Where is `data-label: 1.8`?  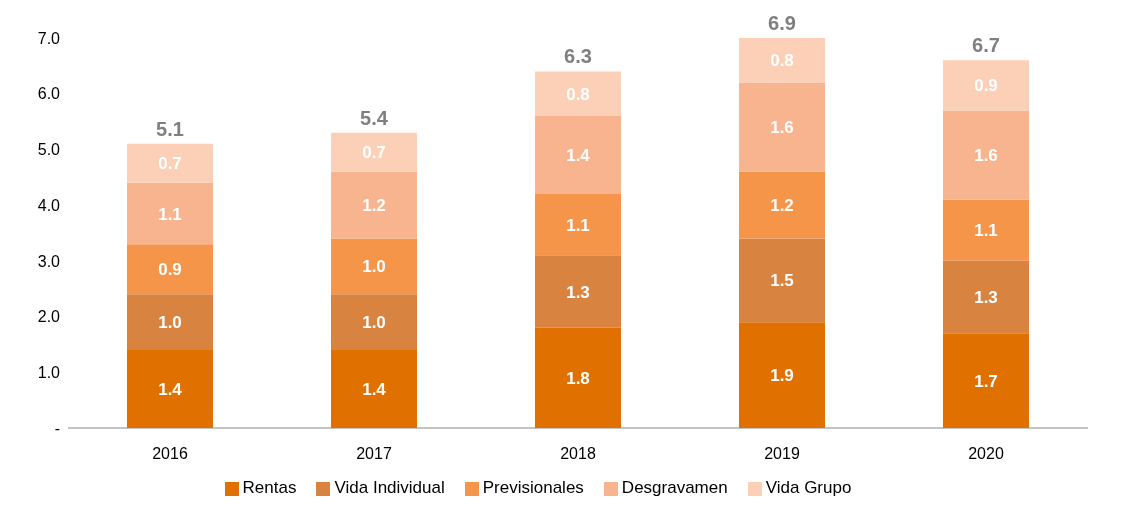 data-label: 1.8 is located at coordinates (578, 378).